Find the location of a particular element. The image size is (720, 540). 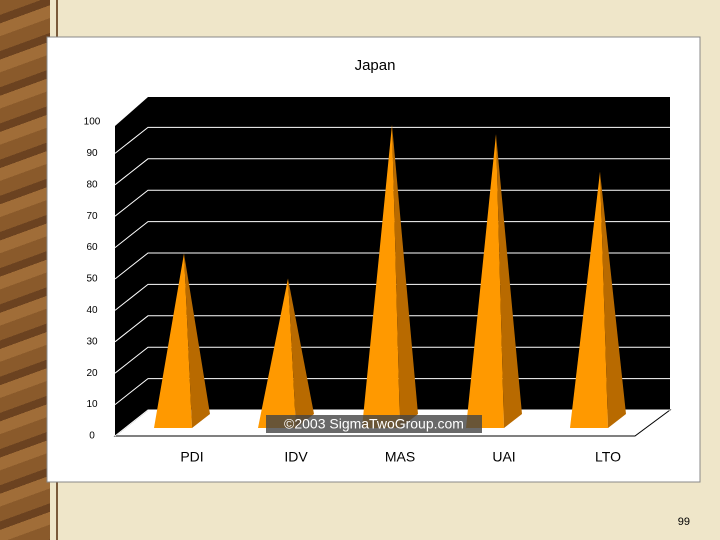

decorative-strip is located at coordinates (25, 270).